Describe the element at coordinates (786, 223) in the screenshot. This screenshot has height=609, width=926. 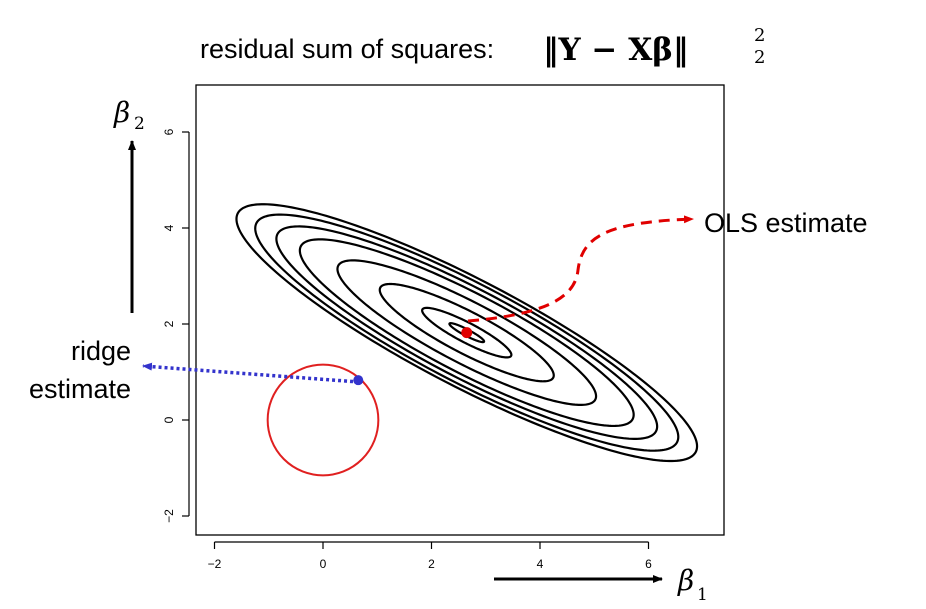
I see `ols-estimate-label: OLS estimate` at that location.